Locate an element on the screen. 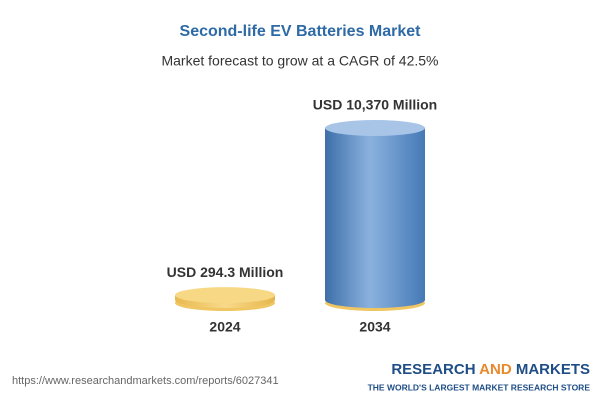  value-label: USD 294.3 Million is located at coordinates (225, 272).